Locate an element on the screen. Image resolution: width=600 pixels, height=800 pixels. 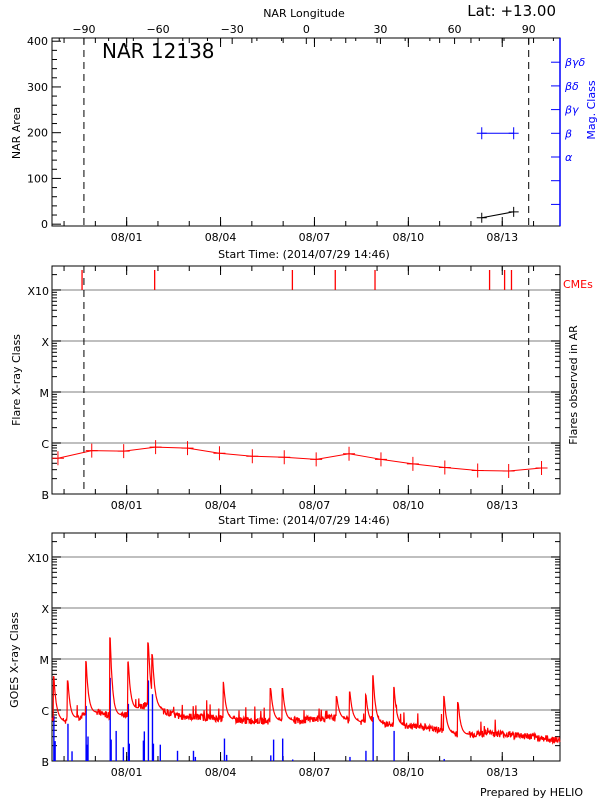
y-tick-label: 300 is located at coordinates (37, 87).